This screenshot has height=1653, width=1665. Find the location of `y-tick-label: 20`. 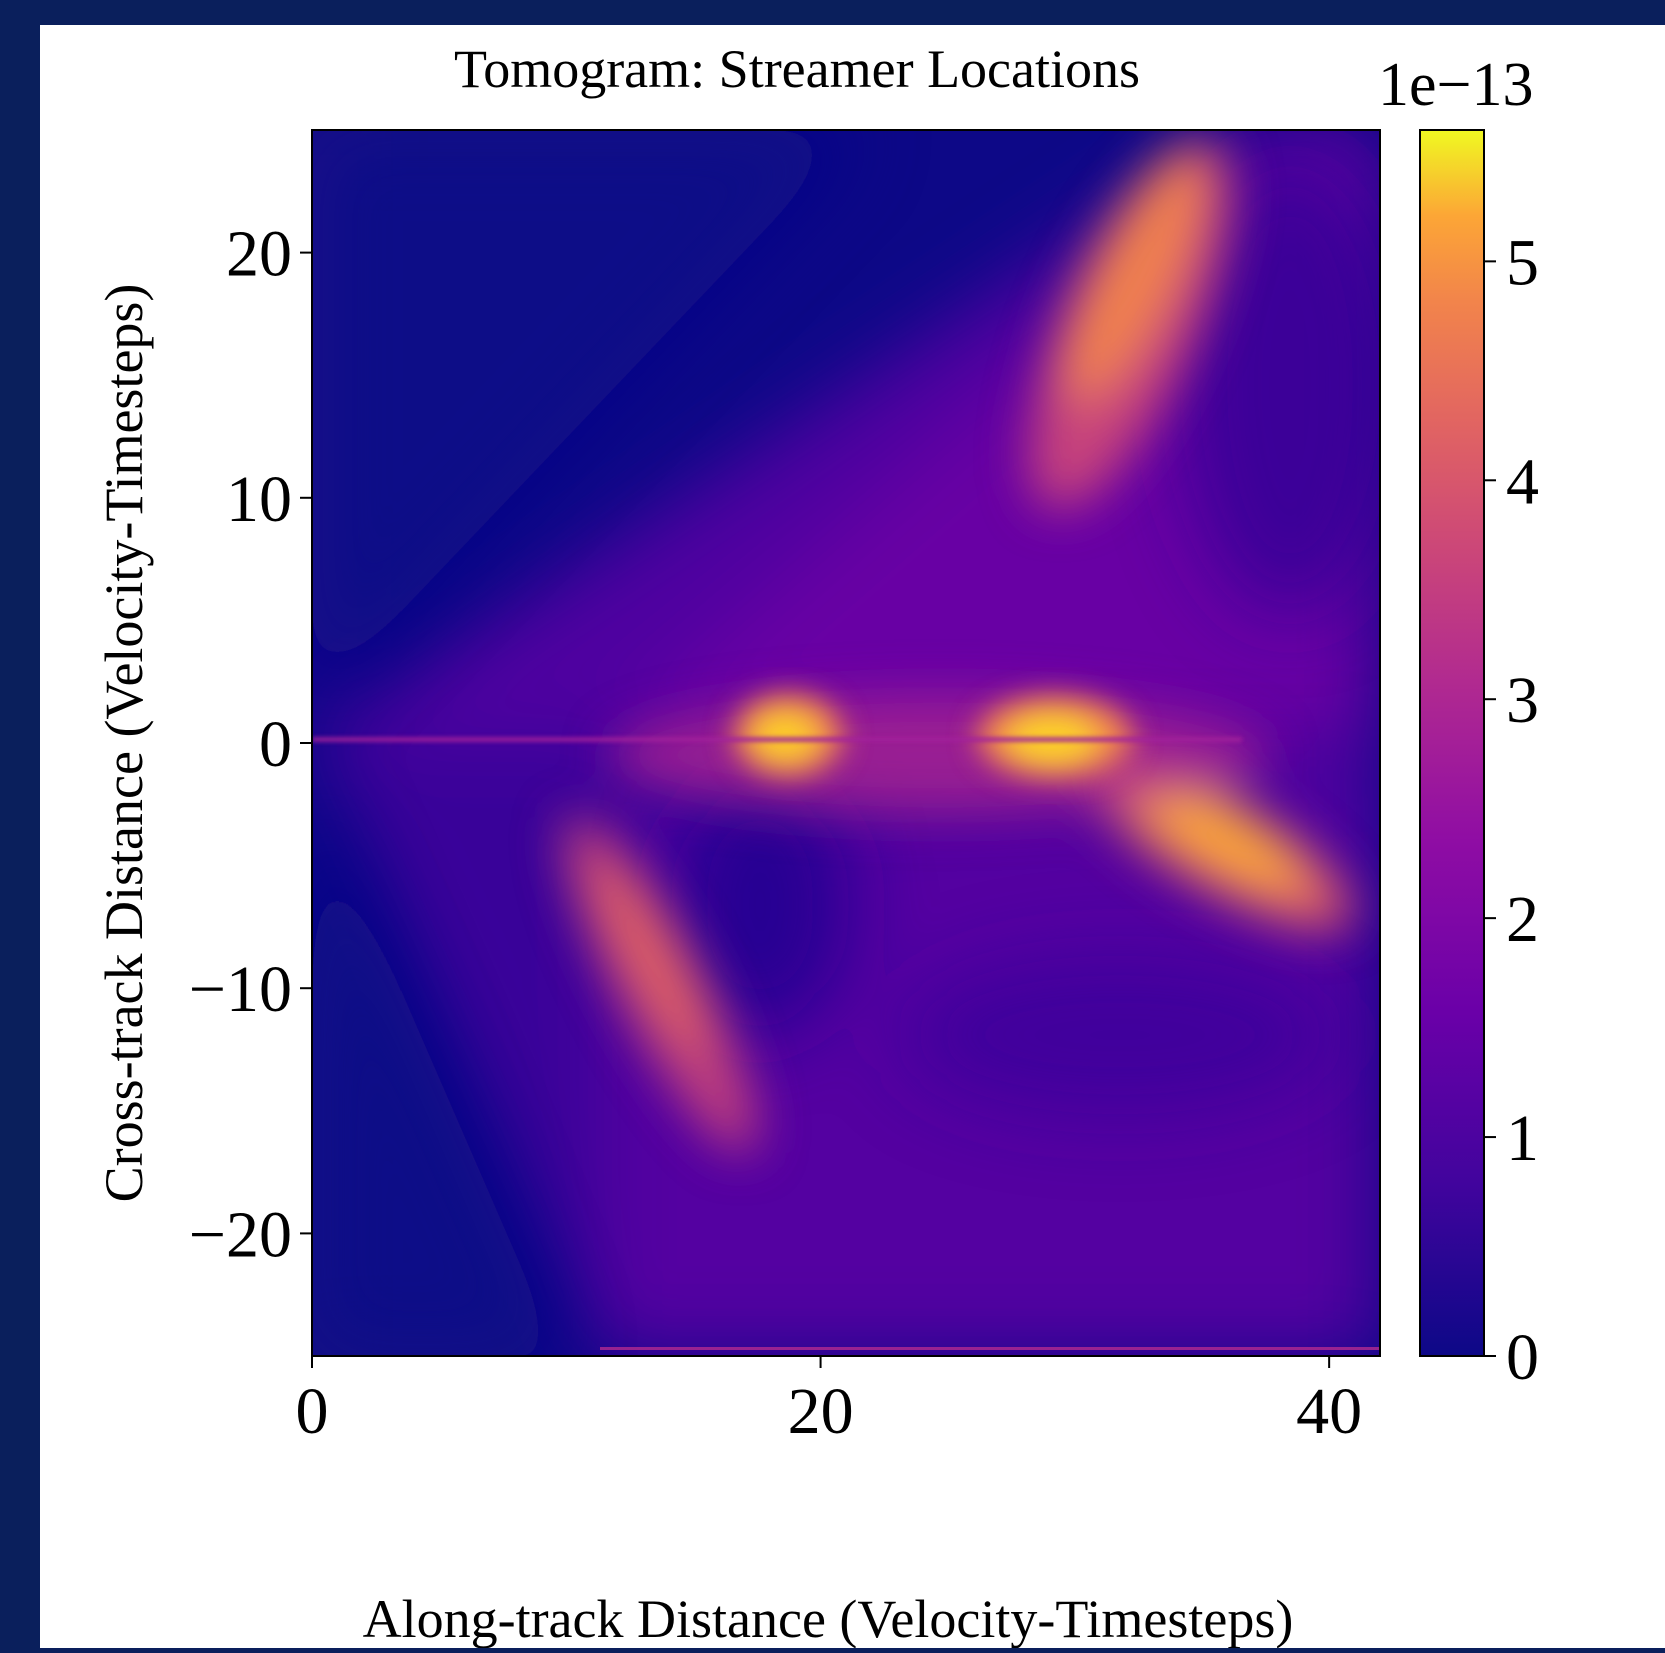

y-tick-label: 20 is located at coordinates (259, 254).